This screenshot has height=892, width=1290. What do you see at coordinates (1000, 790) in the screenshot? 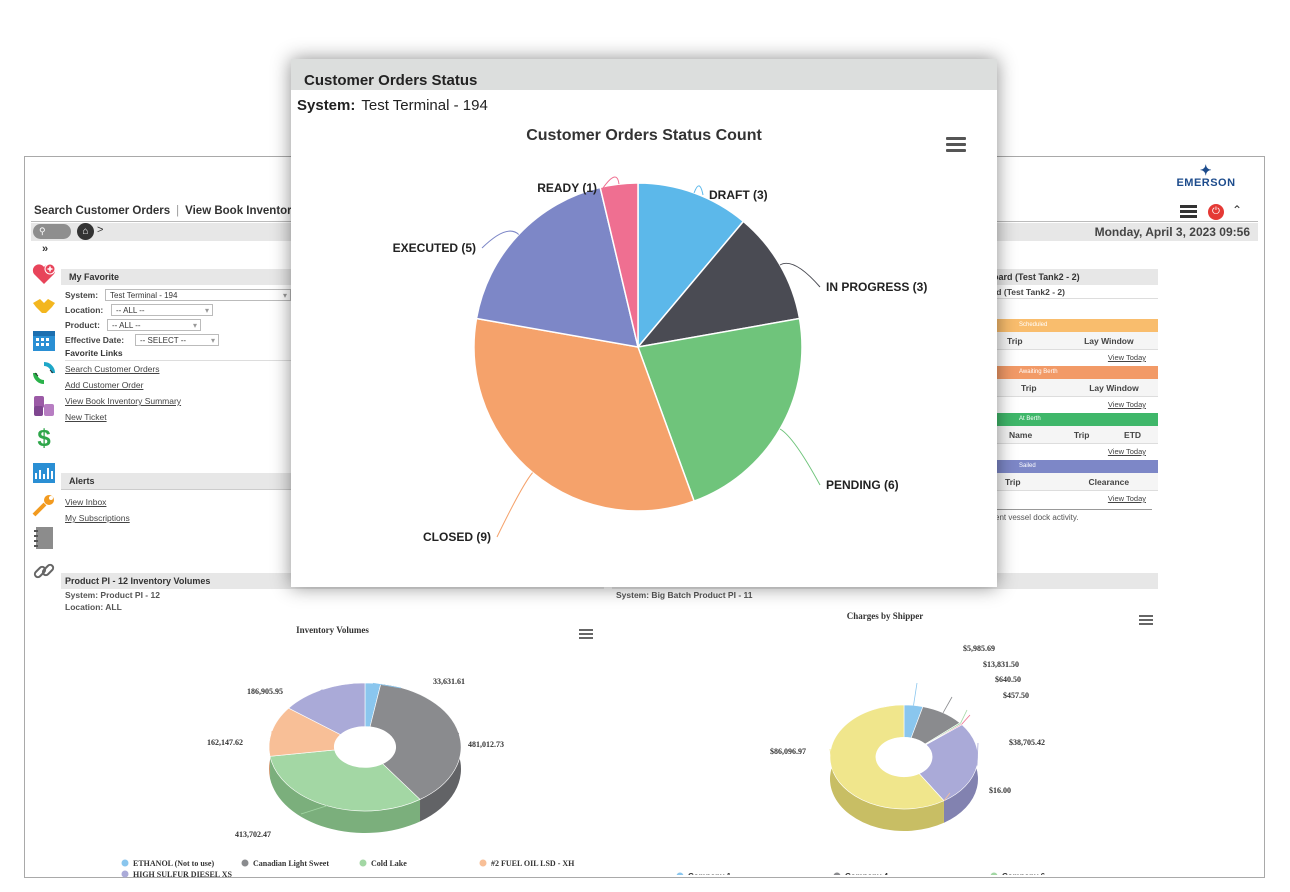
I see `chg-label-company-2: $16.00` at bounding box center [1000, 790].